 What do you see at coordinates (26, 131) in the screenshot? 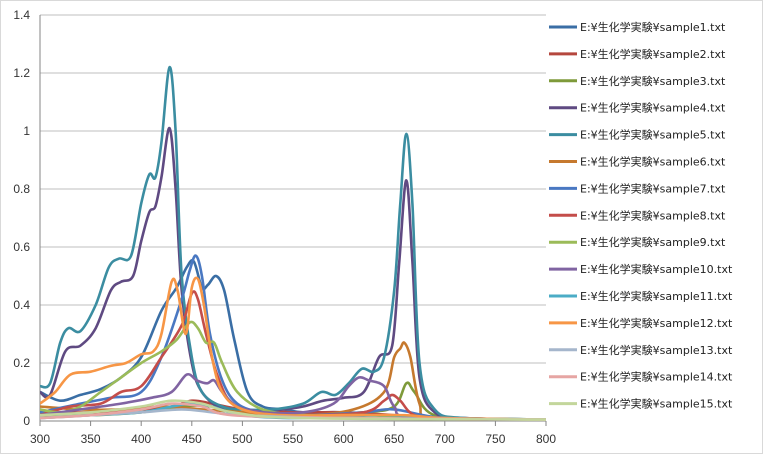
I see `y-tick-label: 1` at bounding box center [26, 131].